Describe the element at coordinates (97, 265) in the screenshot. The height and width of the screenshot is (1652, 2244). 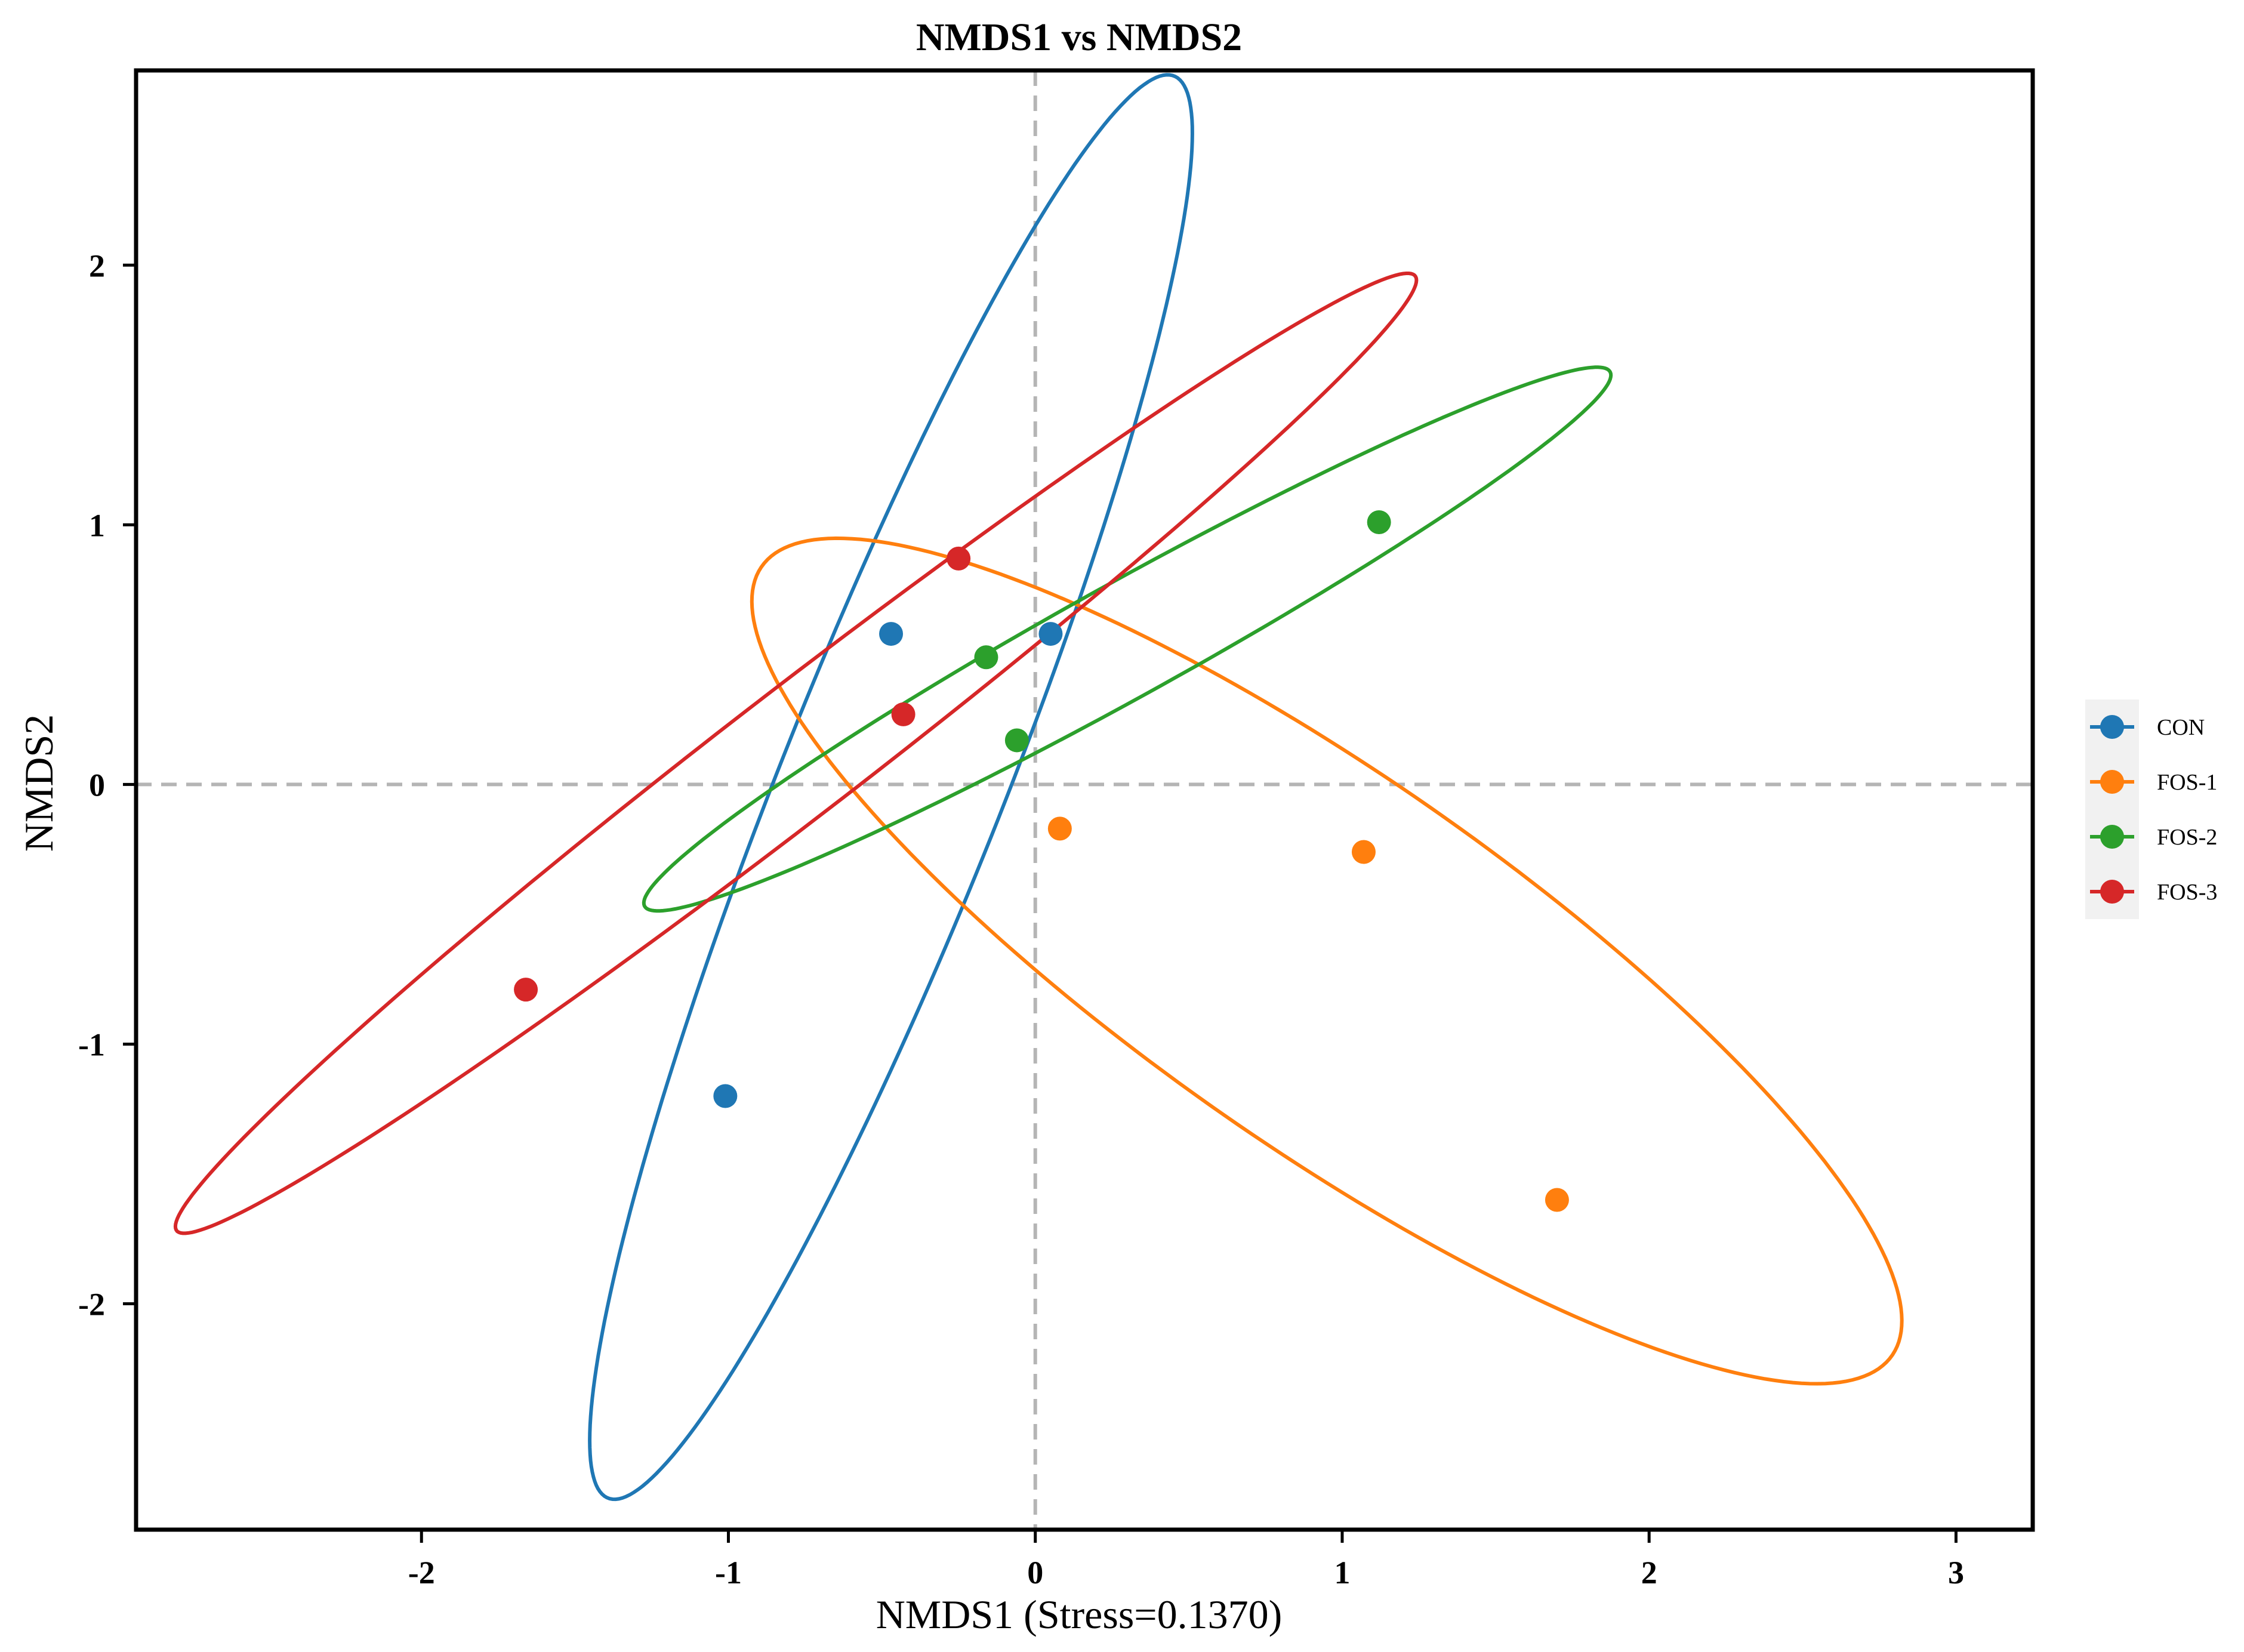
I see `y-tick-label: 2` at that location.